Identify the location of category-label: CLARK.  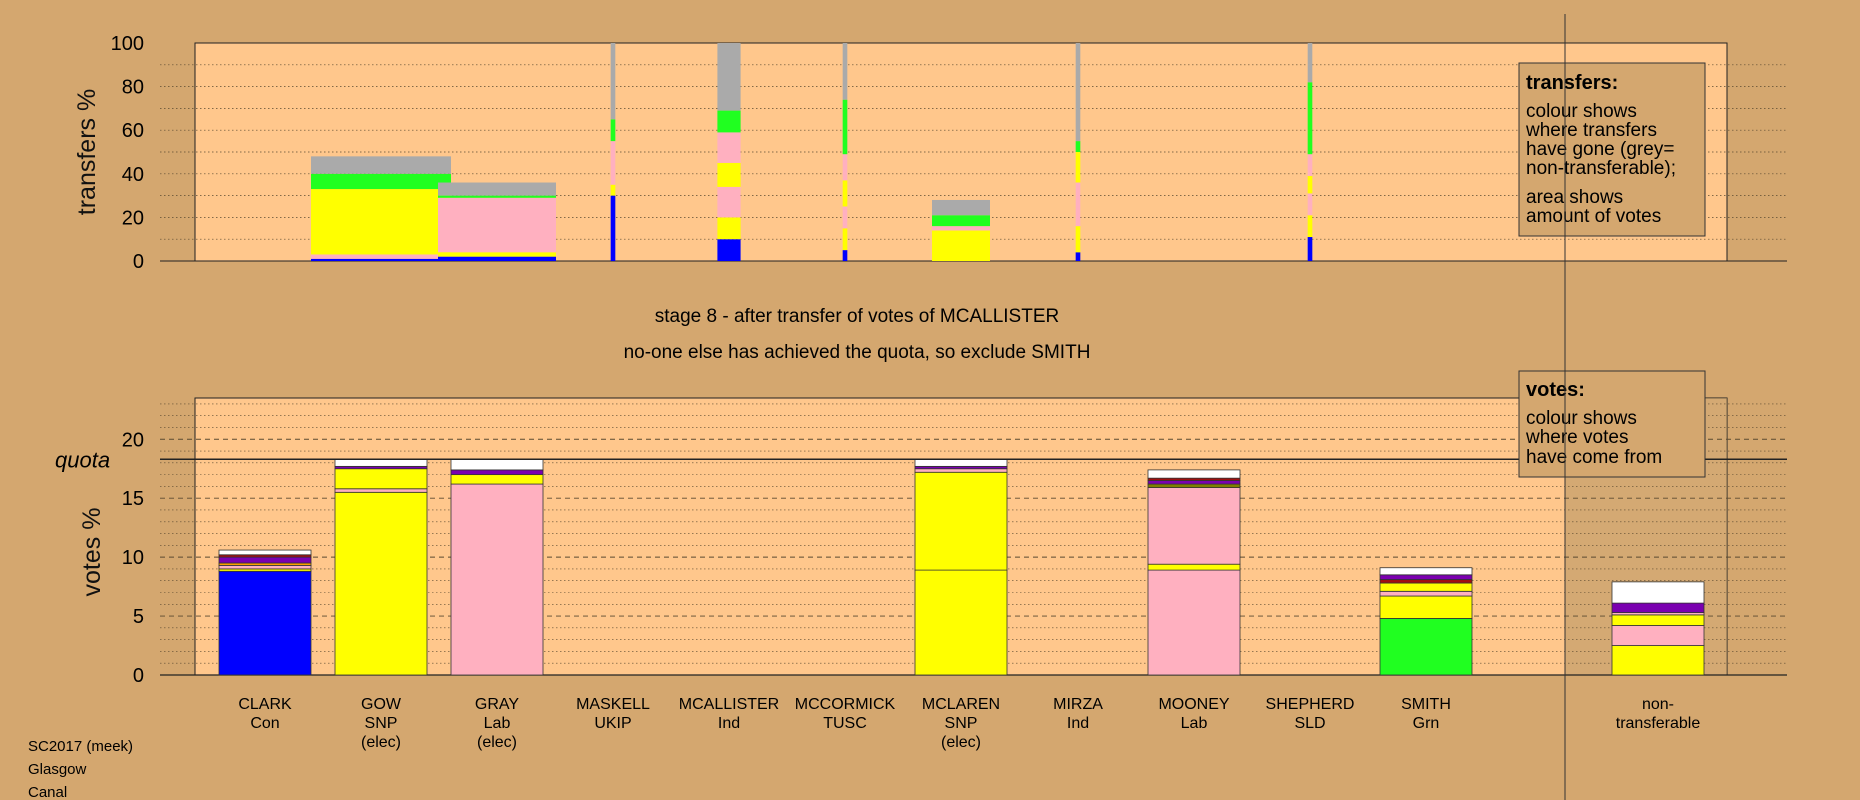
(265, 704).